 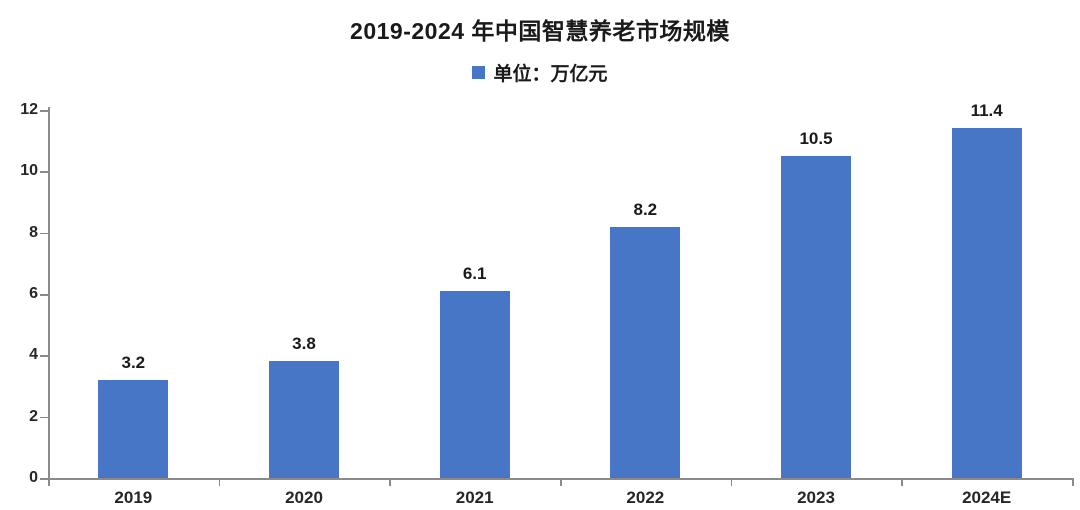 I want to click on legend-square-icon, so click(x=479, y=72).